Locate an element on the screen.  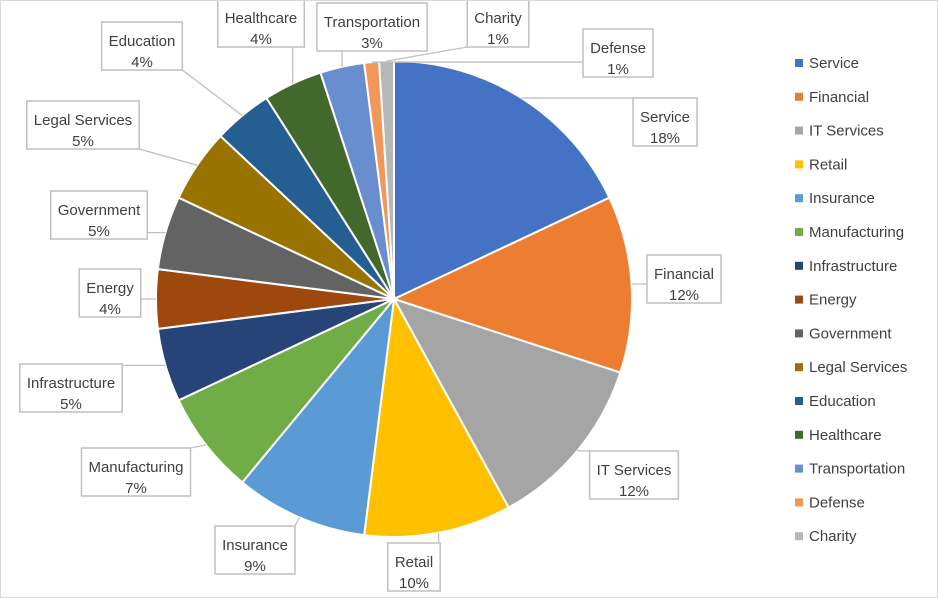
legend-label: Education is located at coordinates (842, 401).